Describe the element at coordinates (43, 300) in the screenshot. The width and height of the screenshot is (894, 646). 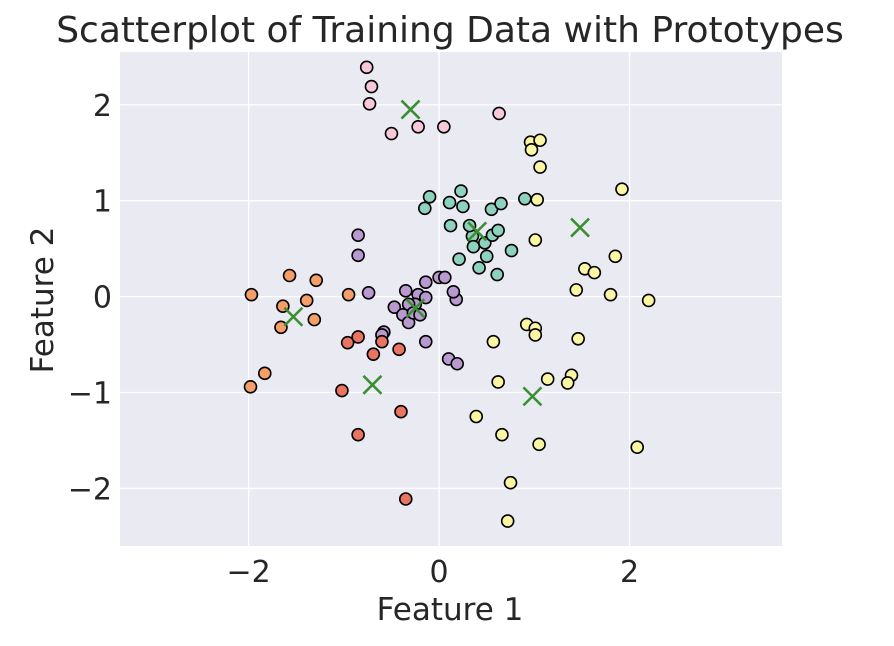
I see `y-axis-label: Feature 2` at that location.